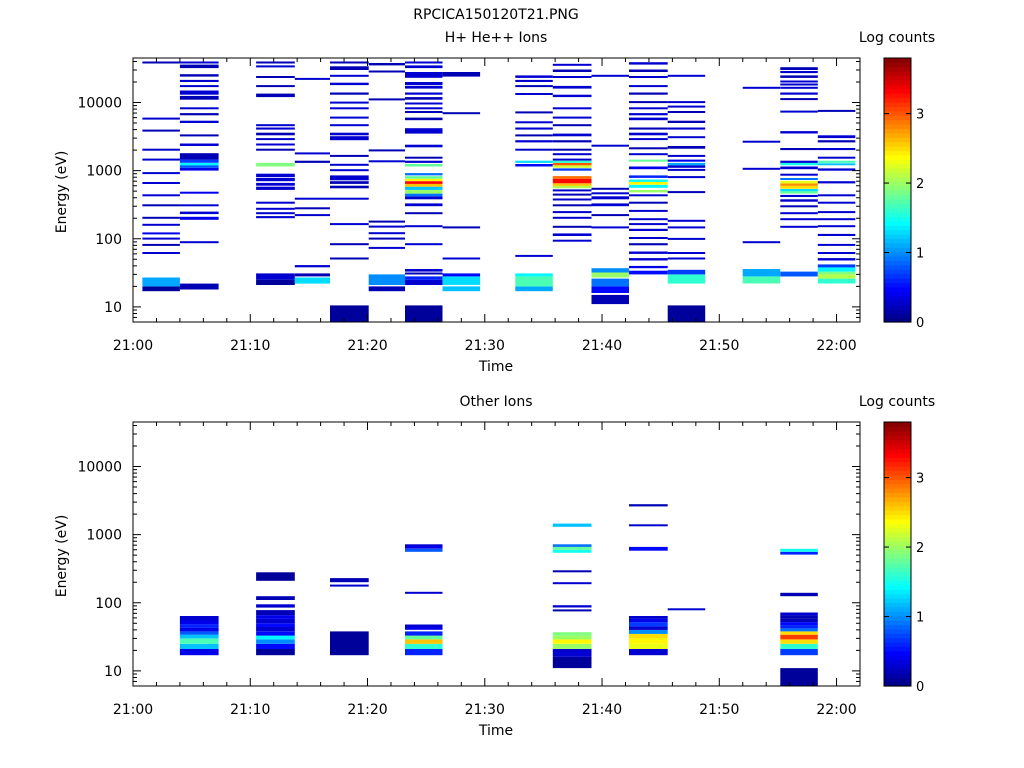  Describe the element at coordinates (108, 604) in the screenshot. I see `y-tick-label: 100` at that location.